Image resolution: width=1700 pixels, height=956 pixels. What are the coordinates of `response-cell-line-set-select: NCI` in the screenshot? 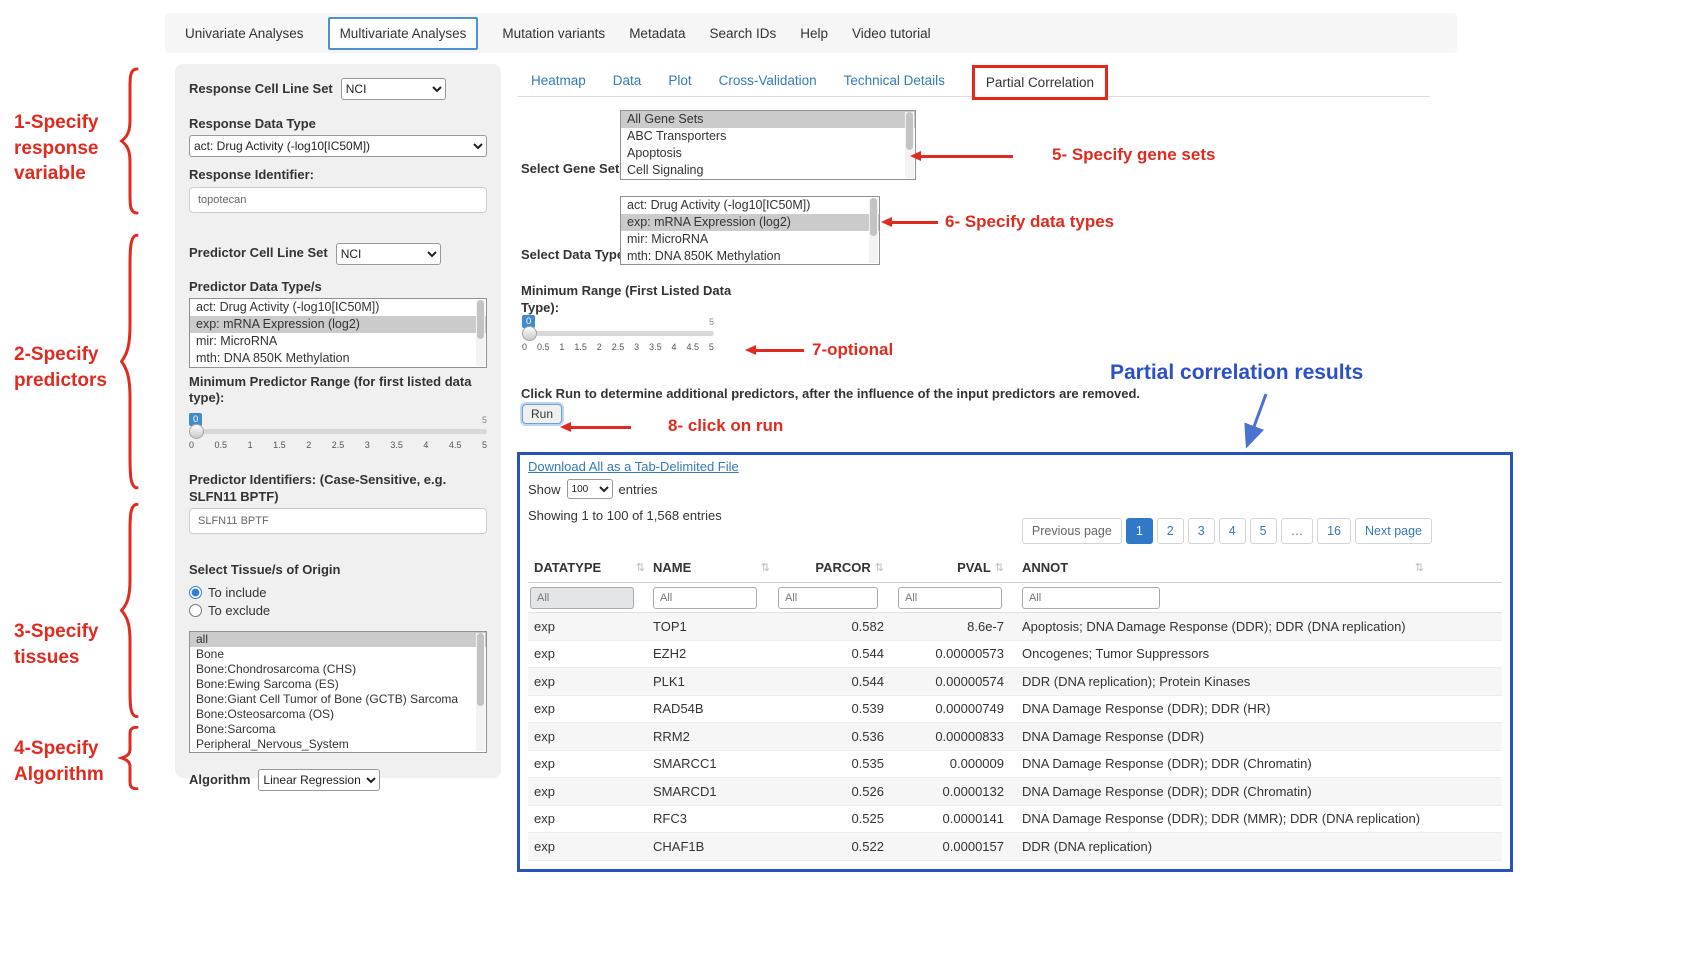 It's located at (393, 89).